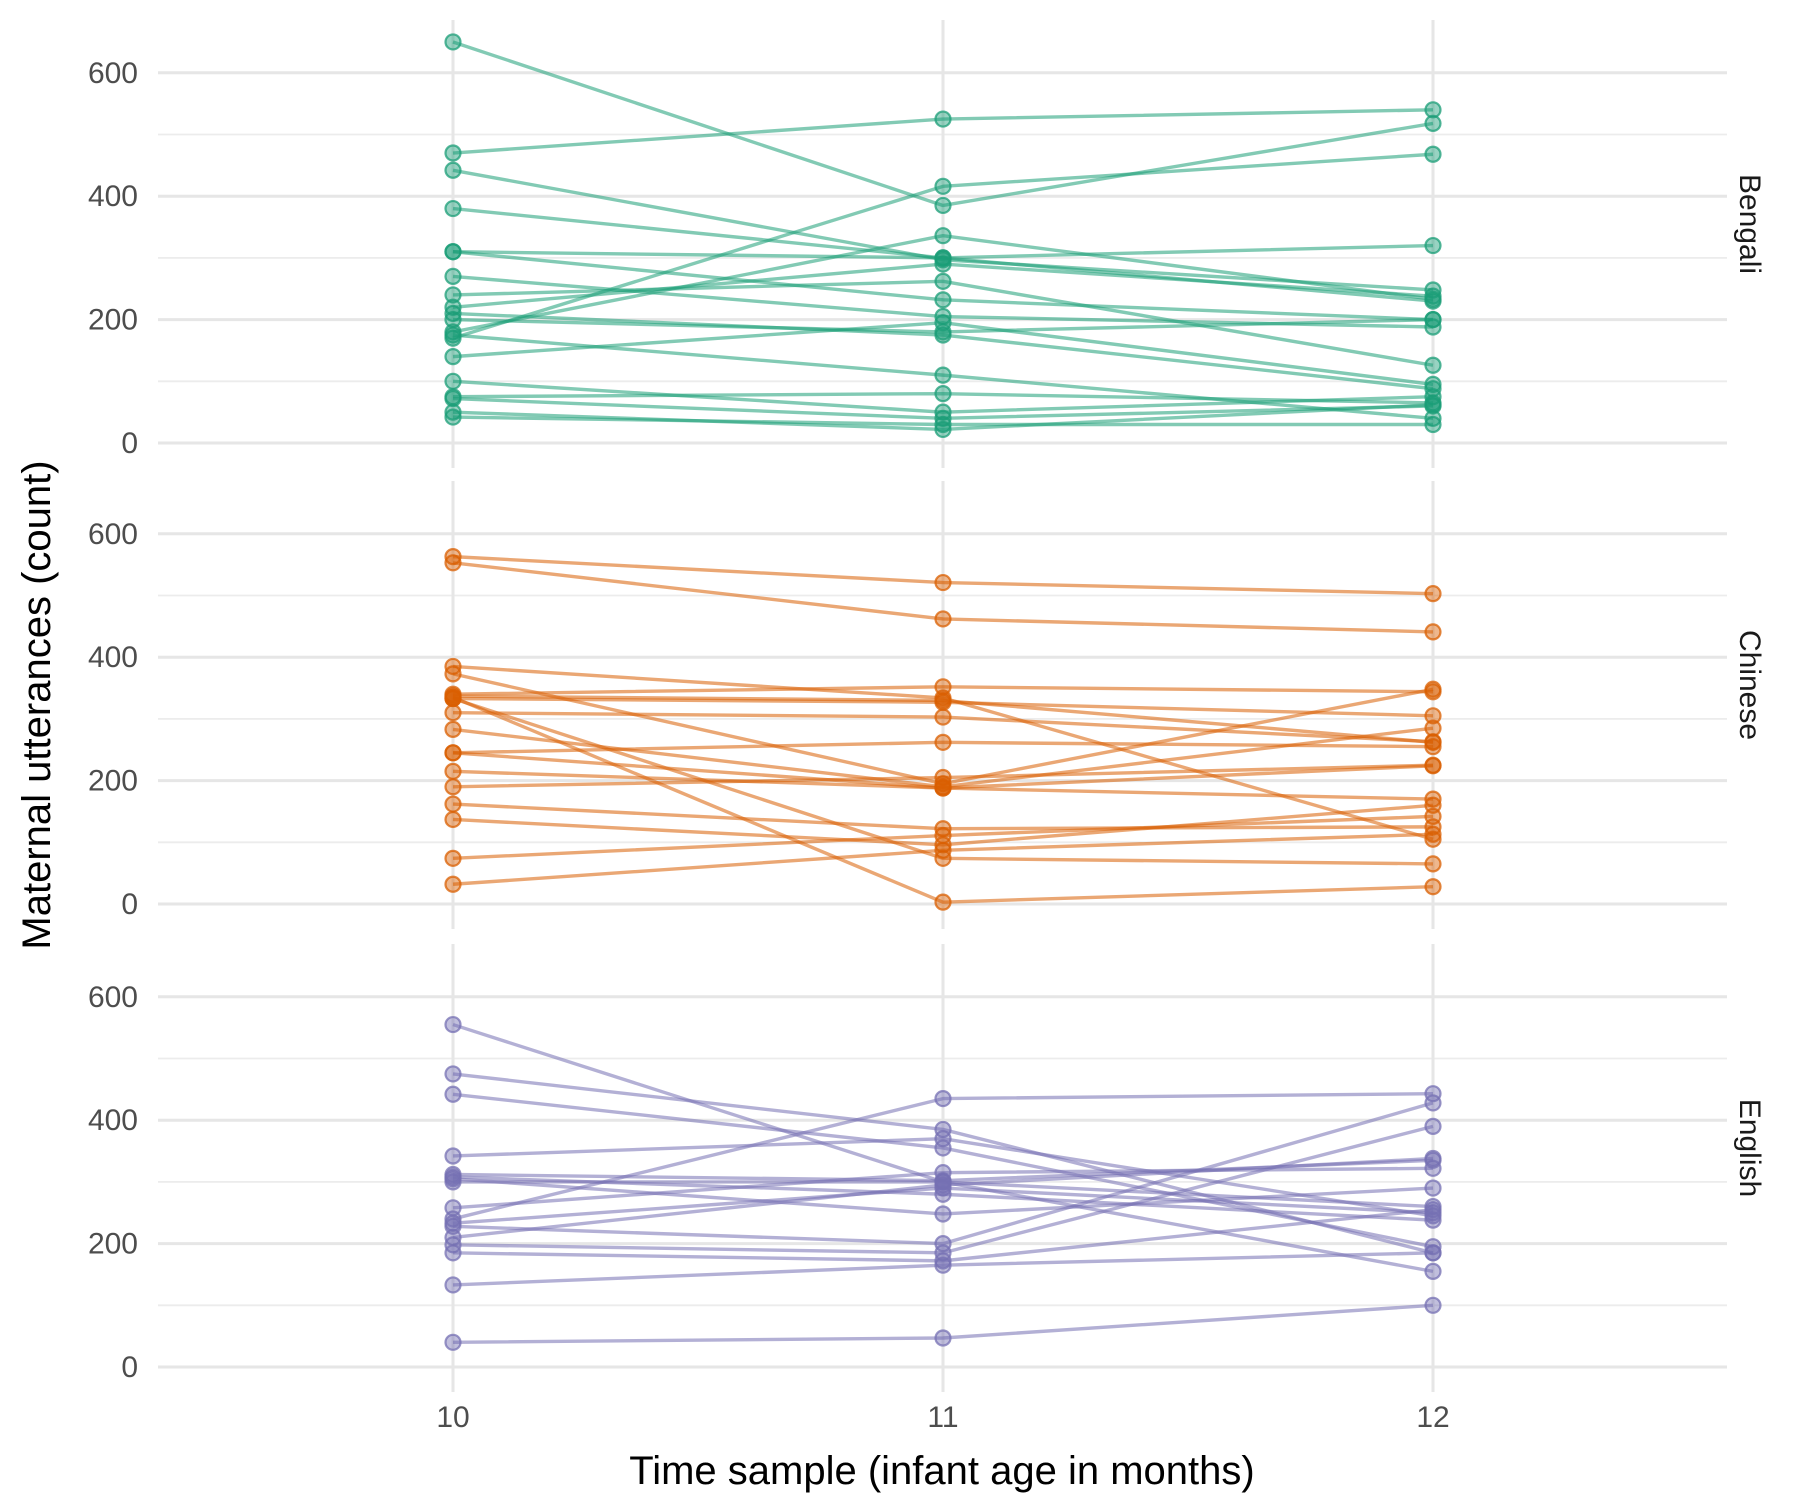 This screenshot has height=1500, width=1800. What do you see at coordinates (941, 1471) in the screenshot?
I see `x-axis-title: Time sample (infant age in months)` at bounding box center [941, 1471].